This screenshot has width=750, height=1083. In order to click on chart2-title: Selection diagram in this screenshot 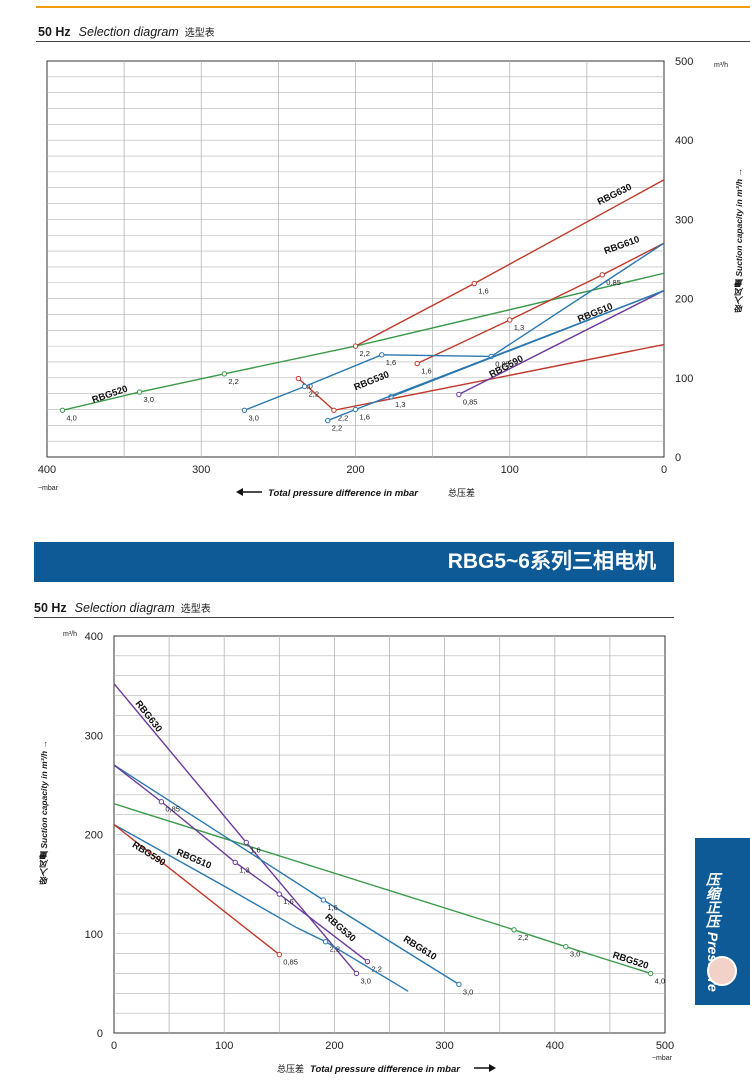, I will do `click(124, 608)`.